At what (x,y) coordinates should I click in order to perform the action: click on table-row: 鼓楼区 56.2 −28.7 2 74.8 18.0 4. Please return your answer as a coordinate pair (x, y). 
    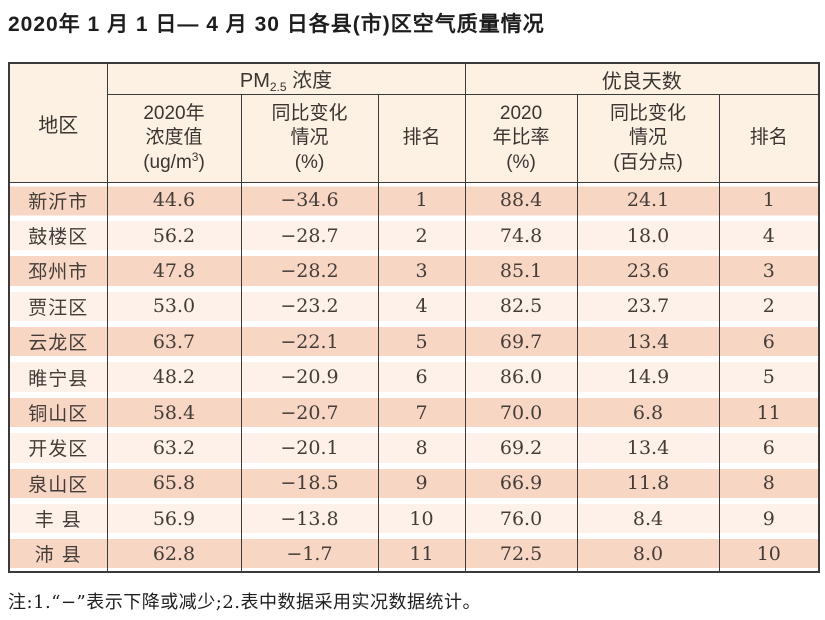
    Looking at the image, I should click on (414, 235).